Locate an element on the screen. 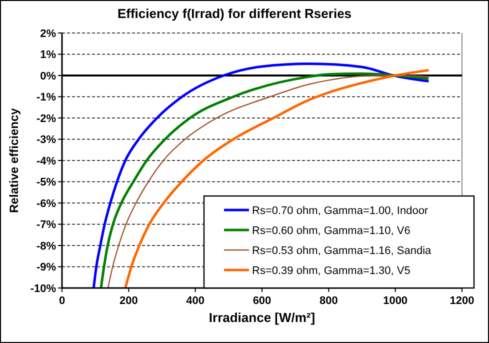 Image resolution: width=489 pixels, height=343 pixels. y-tick-label: -3% is located at coordinates (46, 140).